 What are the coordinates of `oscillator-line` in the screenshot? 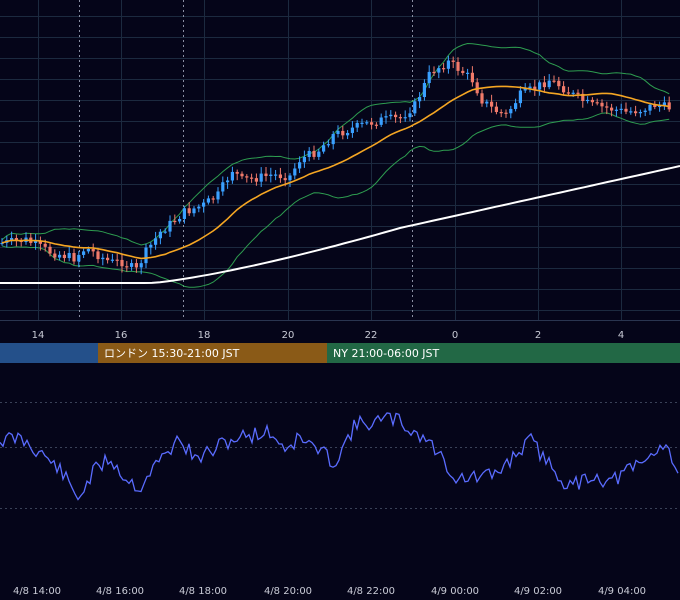 It's located at (339, 456).